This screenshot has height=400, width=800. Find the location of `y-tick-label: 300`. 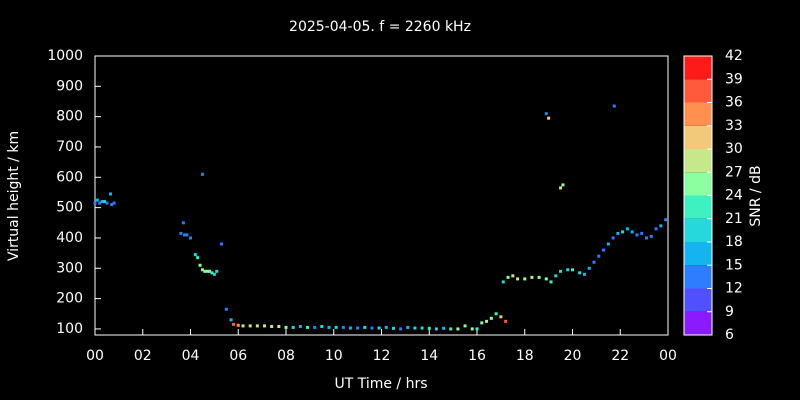

y-tick-label: 300 is located at coordinates (69, 268).